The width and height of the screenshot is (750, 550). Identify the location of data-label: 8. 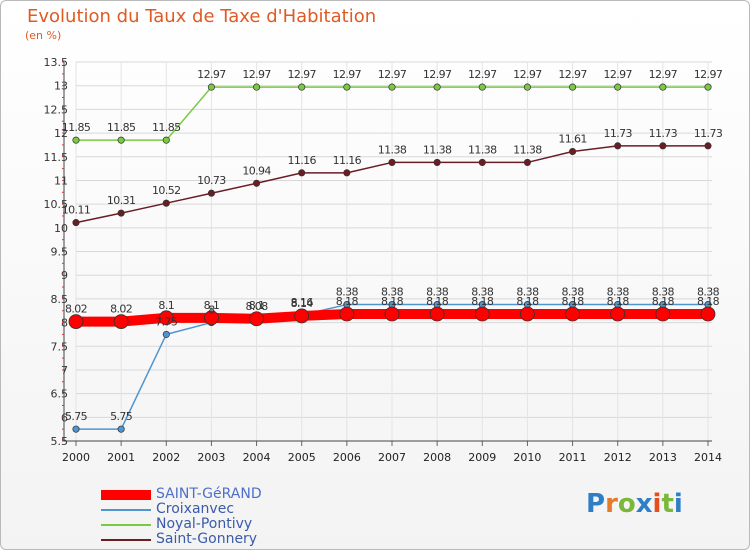
(211, 310).